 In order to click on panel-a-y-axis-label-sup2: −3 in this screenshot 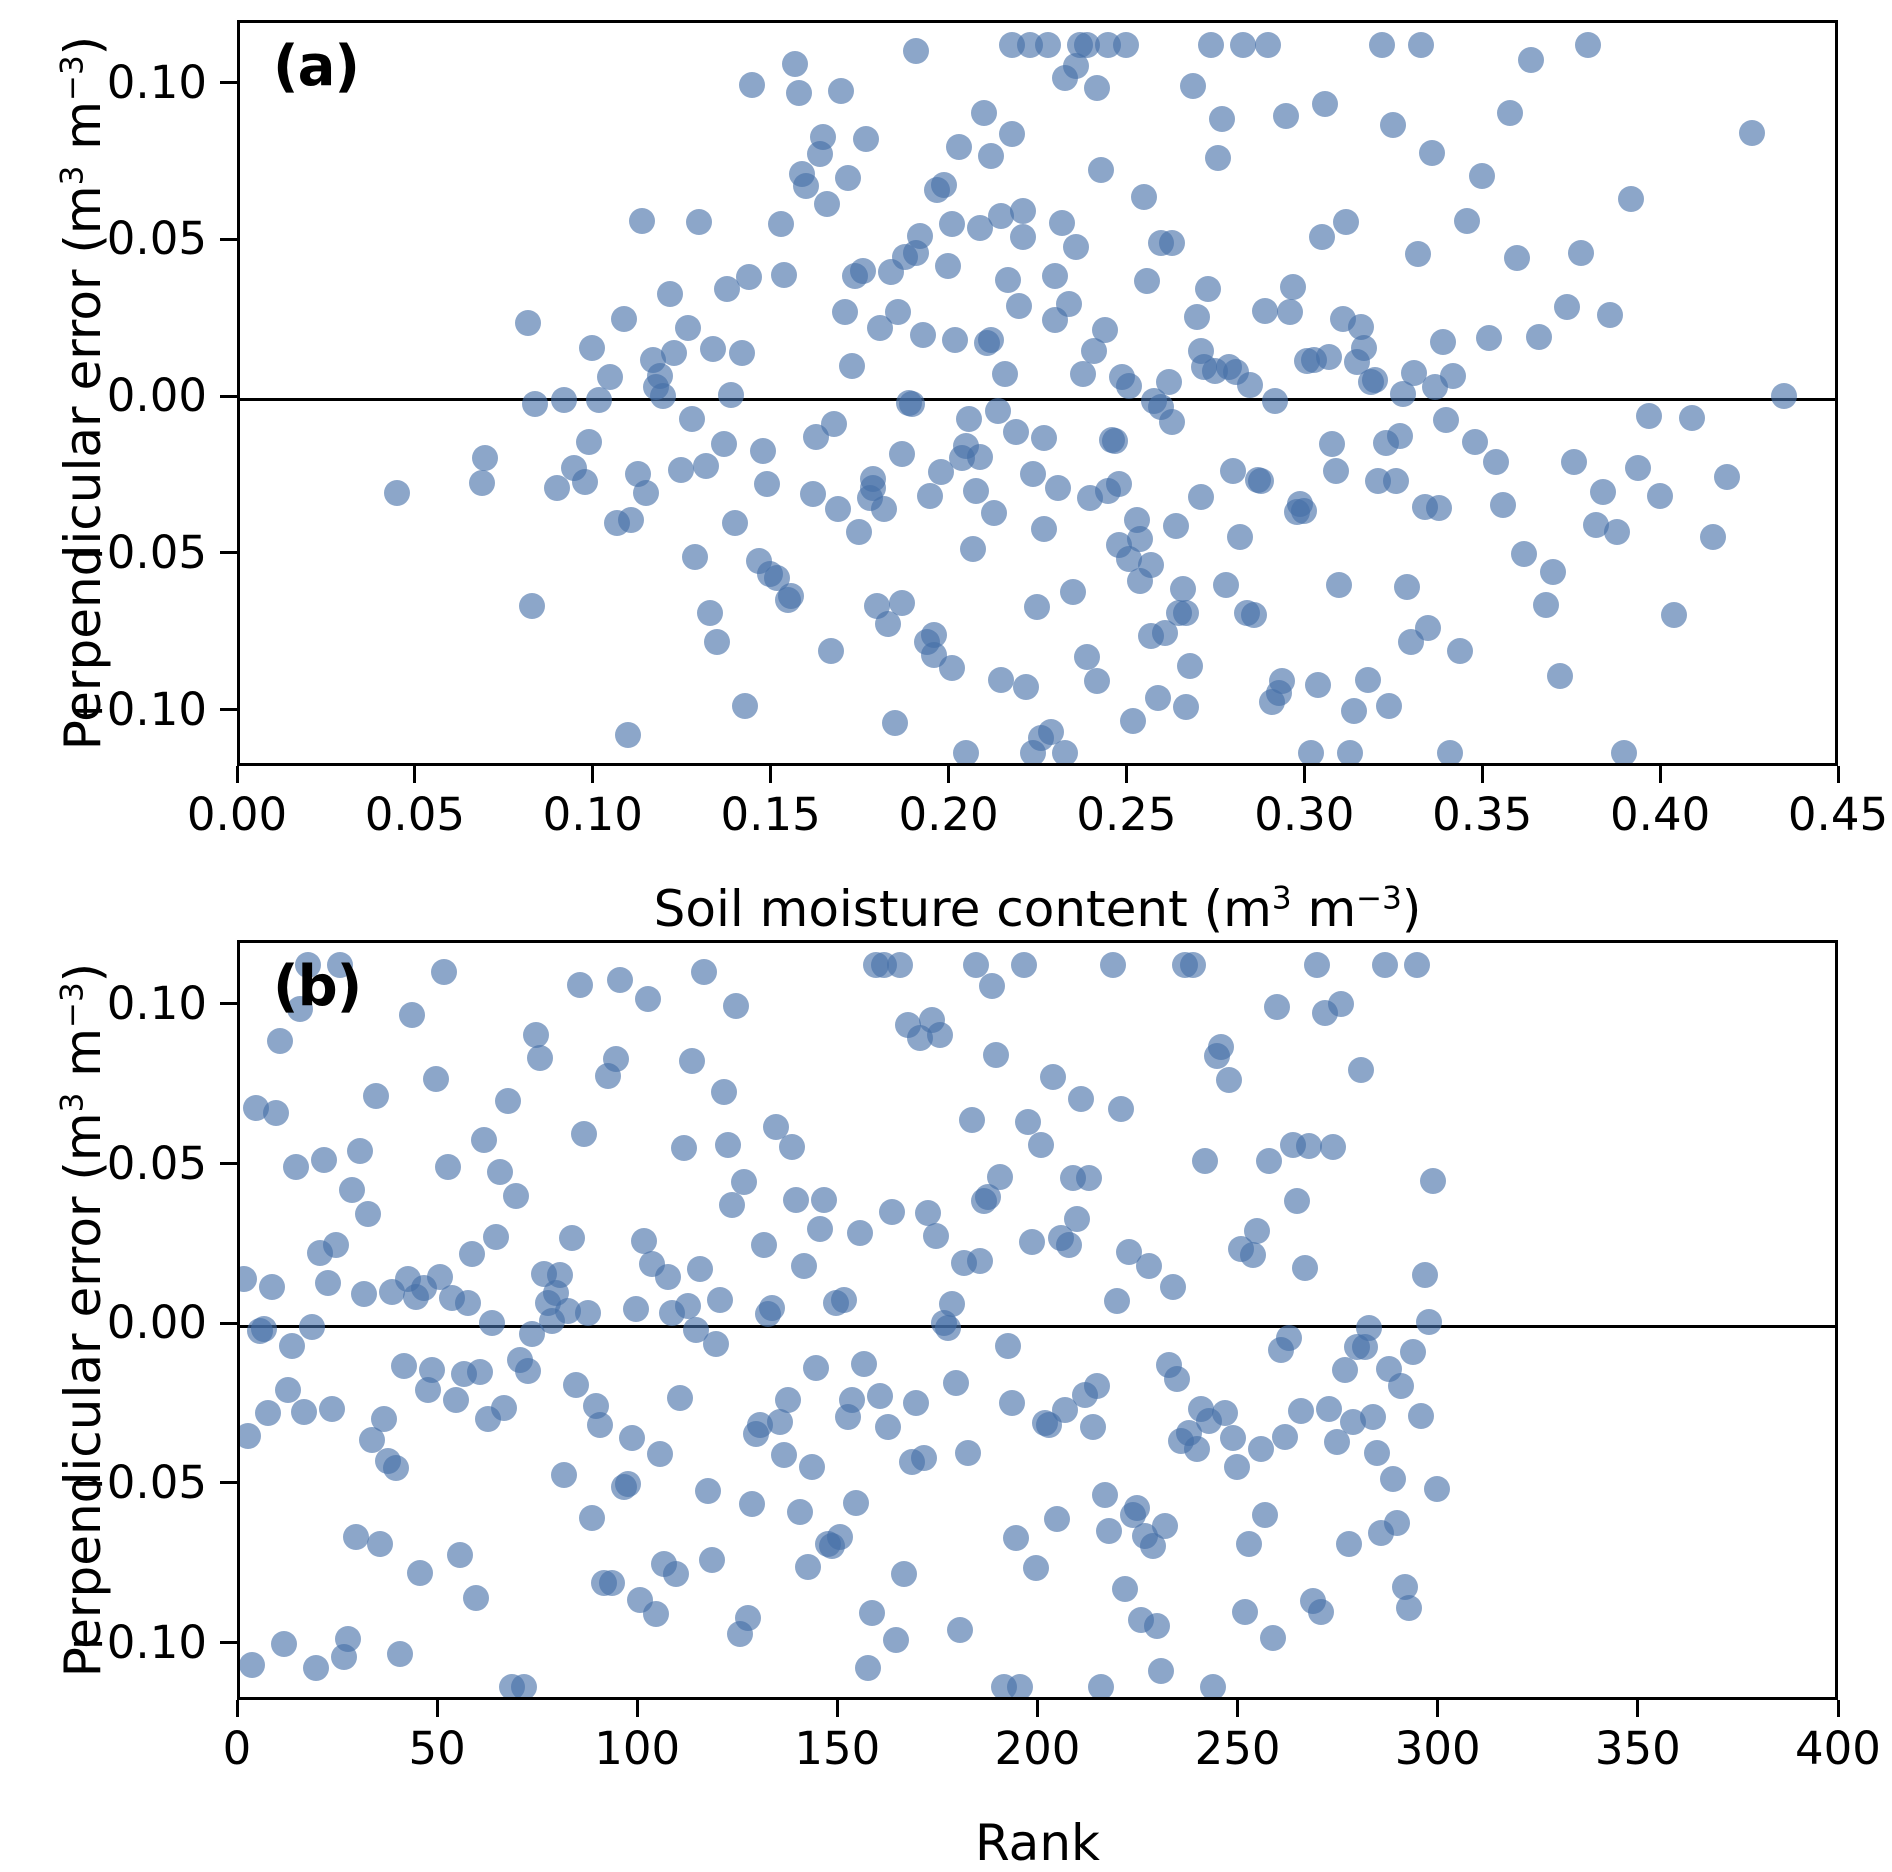, I will do `click(72, 78)`.